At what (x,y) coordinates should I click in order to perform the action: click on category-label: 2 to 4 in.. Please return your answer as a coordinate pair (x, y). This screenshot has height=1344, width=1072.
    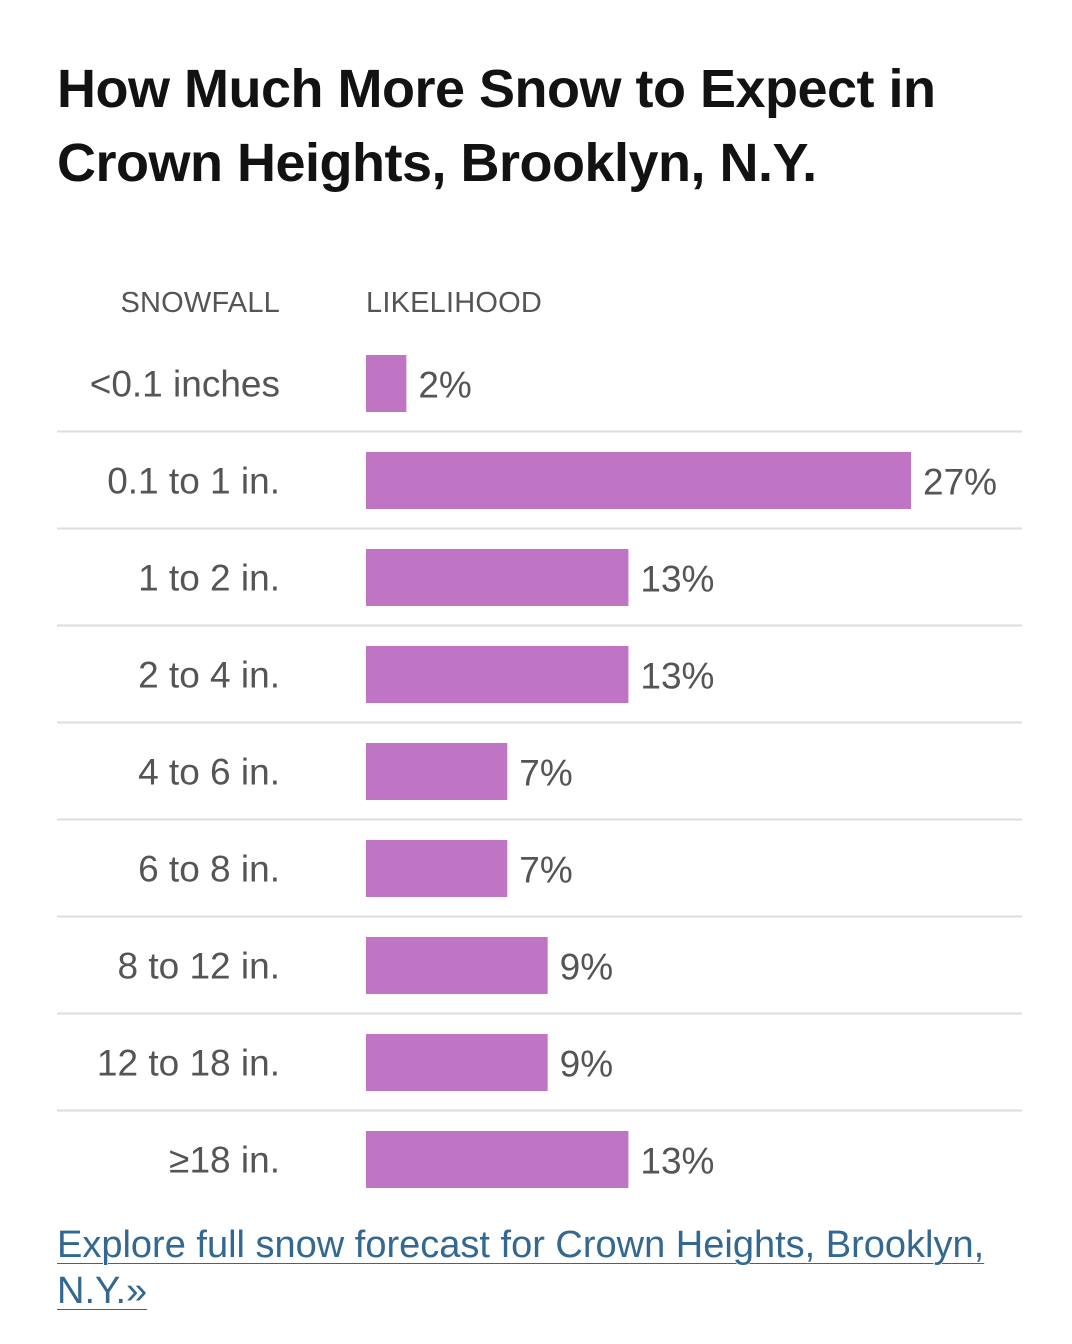
    Looking at the image, I should click on (209, 675).